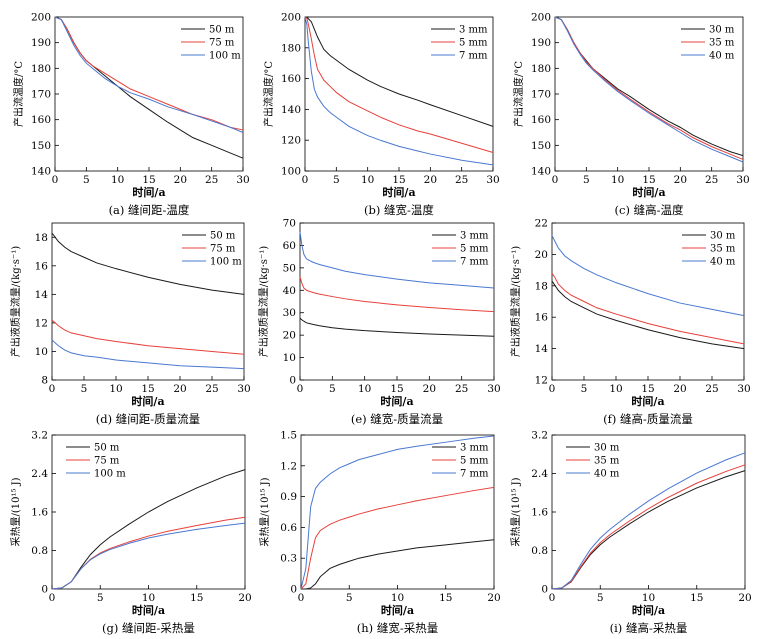  Describe the element at coordinates (226, 262) in the screenshot. I see `legend-label: 100 m` at that location.